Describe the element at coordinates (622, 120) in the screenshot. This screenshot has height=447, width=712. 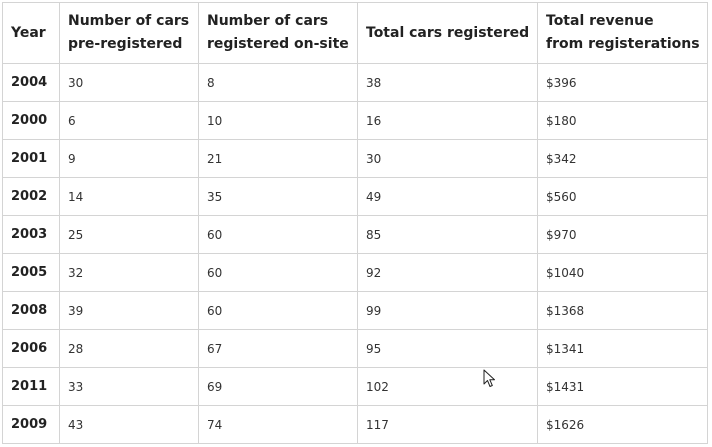
I see `cell-total-revenue: $180` at that location.